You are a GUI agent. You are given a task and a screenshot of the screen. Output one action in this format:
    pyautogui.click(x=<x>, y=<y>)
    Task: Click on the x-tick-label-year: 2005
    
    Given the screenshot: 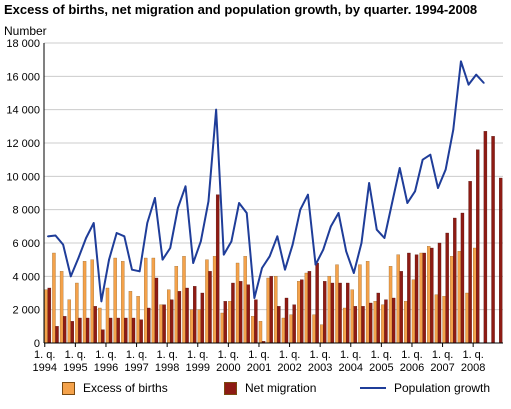 What is the action you would take?
    pyautogui.click(x=381, y=368)
    